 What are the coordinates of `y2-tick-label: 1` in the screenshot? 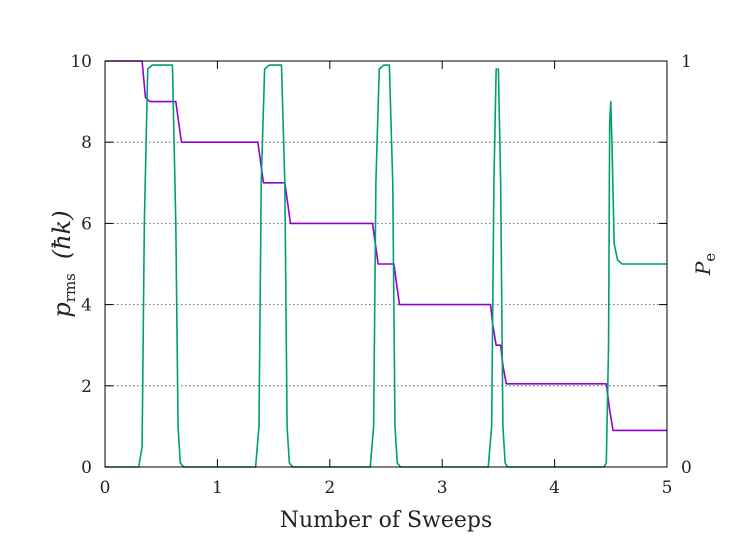 It's located at (686, 62).